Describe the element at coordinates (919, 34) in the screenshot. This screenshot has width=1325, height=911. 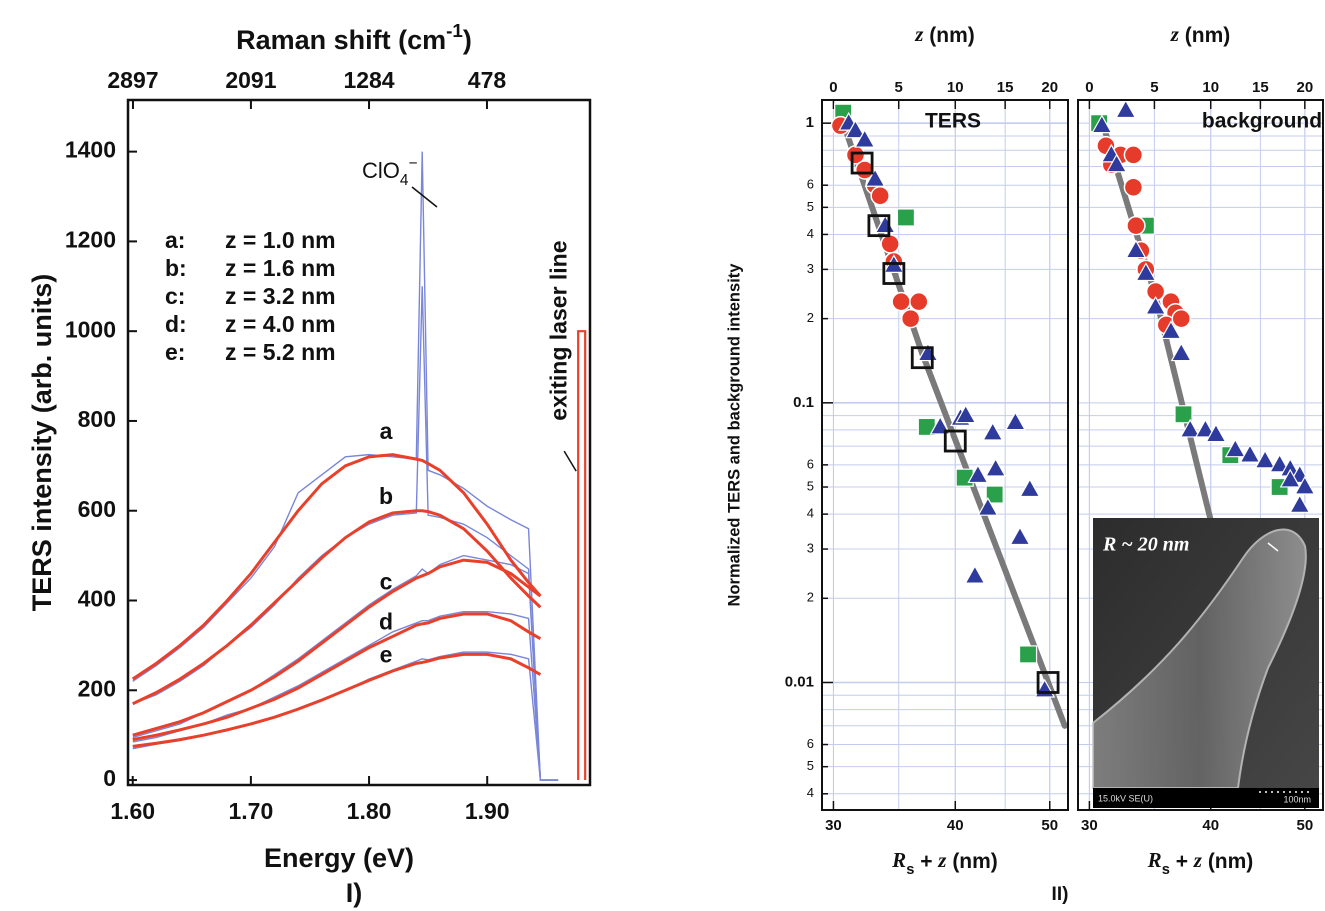
I see `x2-axis-title-part: z` at that location.